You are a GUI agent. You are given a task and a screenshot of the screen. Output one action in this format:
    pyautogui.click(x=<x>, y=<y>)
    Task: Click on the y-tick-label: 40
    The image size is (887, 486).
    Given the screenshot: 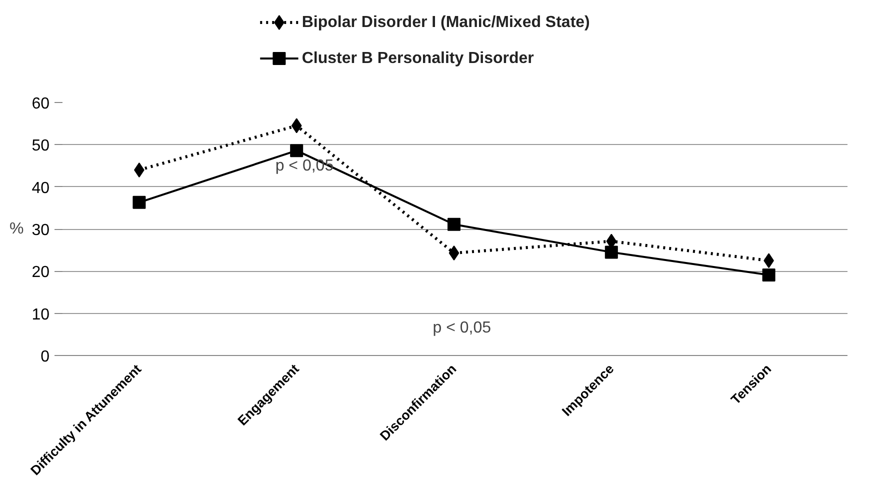 What is the action you would take?
    pyautogui.click(x=41, y=188)
    